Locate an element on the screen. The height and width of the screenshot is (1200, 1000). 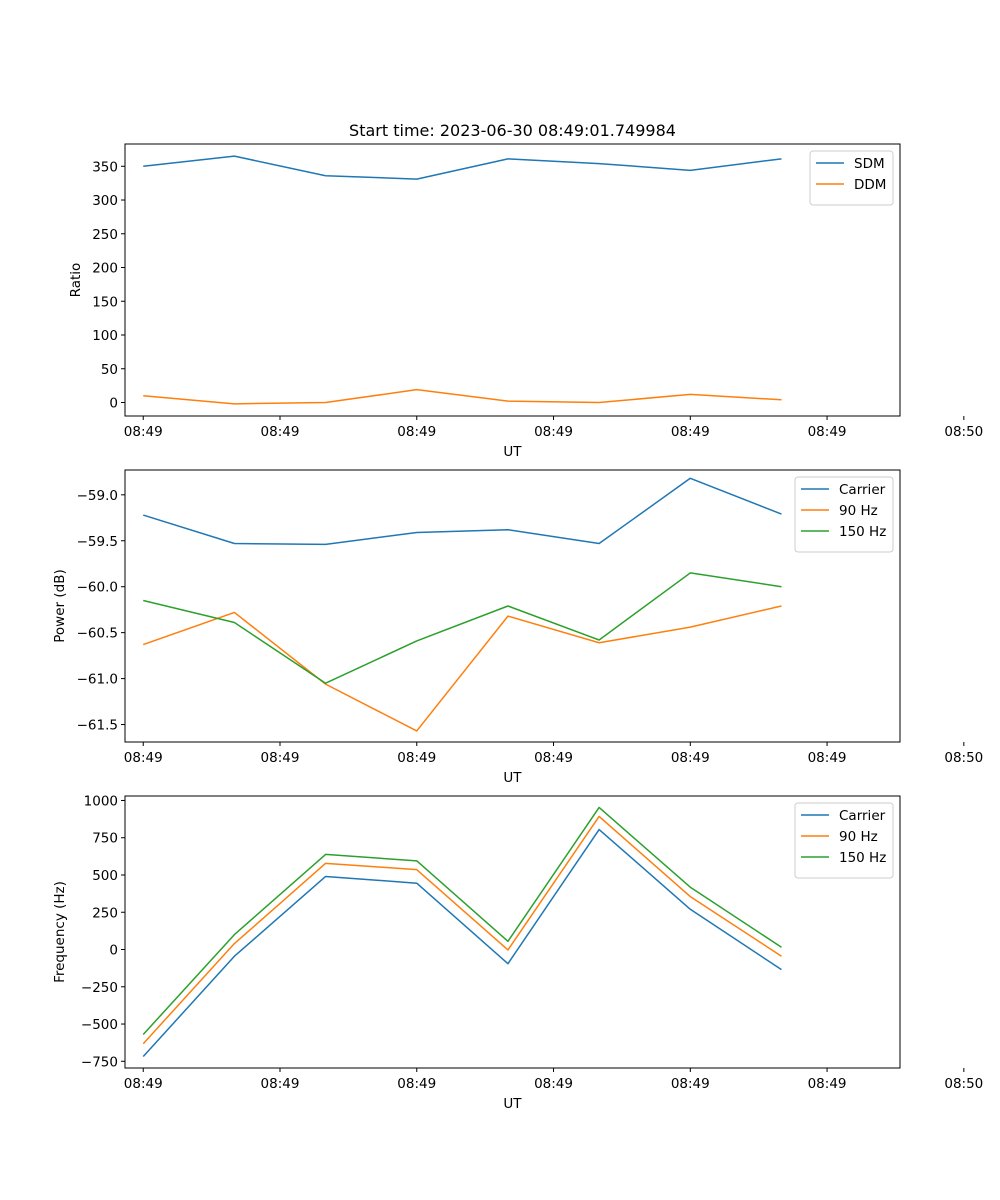
y-tick-label: 750 is located at coordinates (105, 839).